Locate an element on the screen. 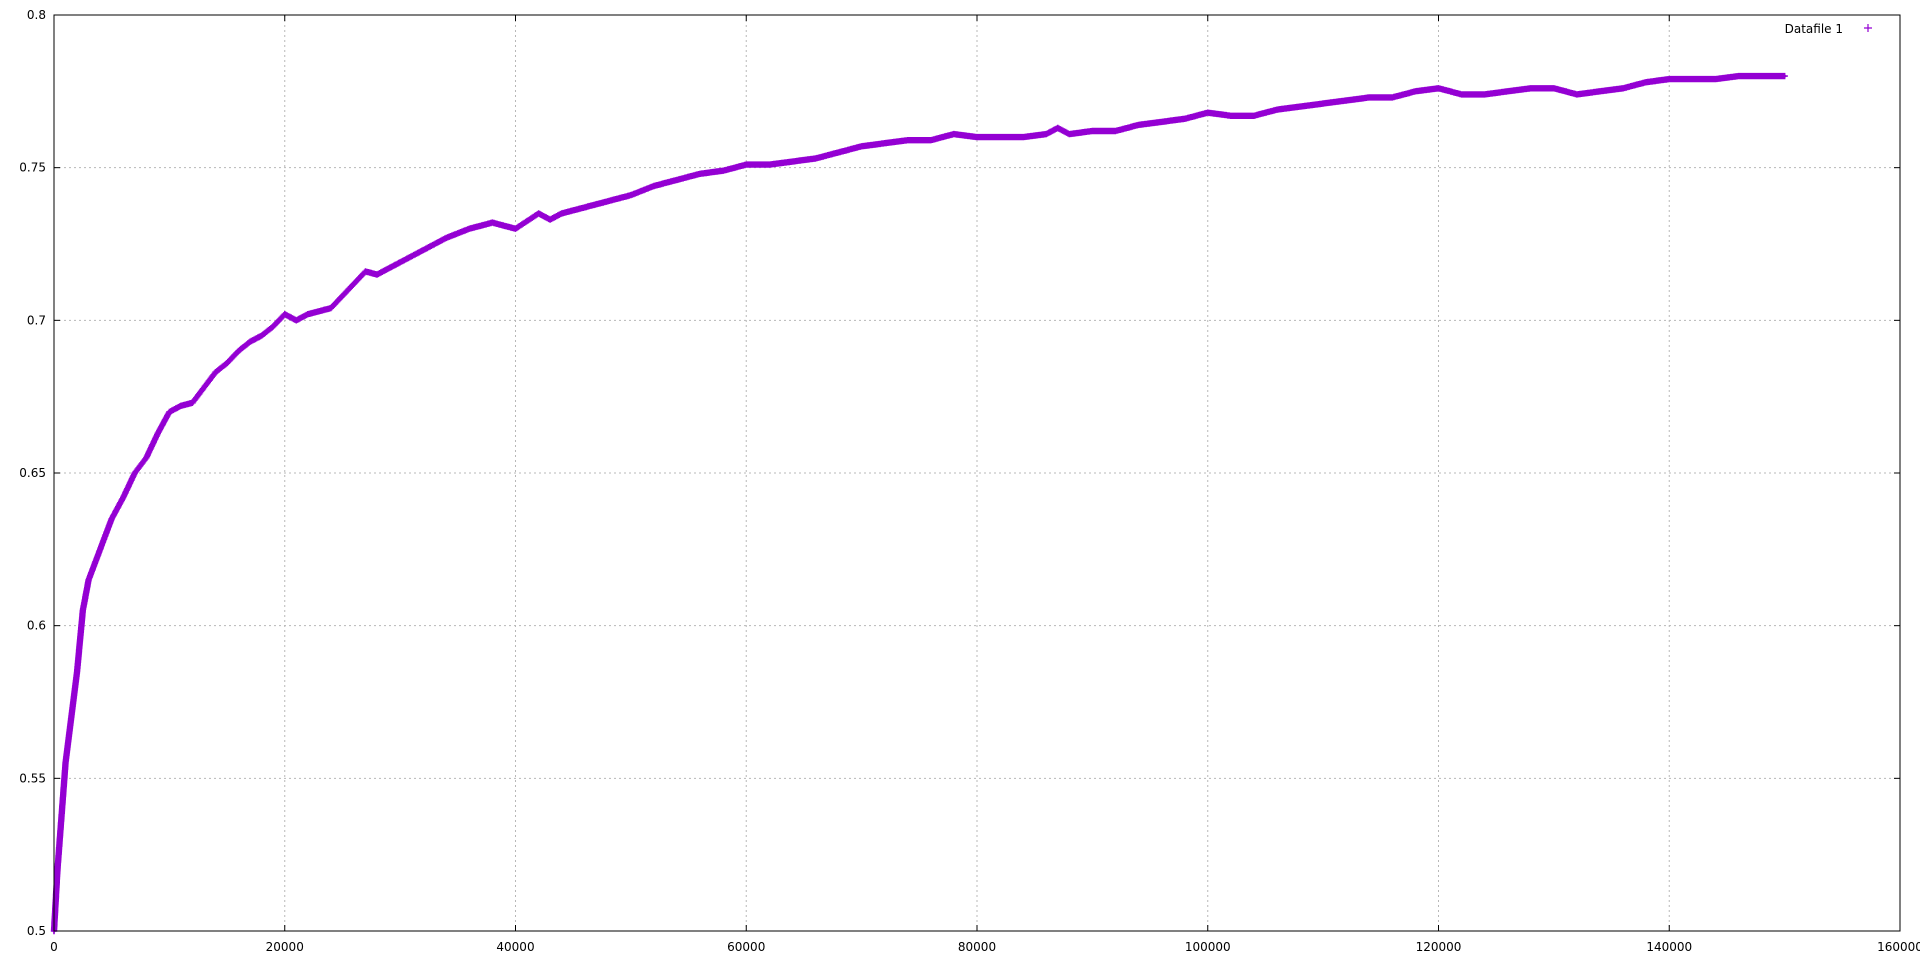 The width and height of the screenshot is (1920, 962). legend: Datafile 1 is located at coordinates (1828, 29).